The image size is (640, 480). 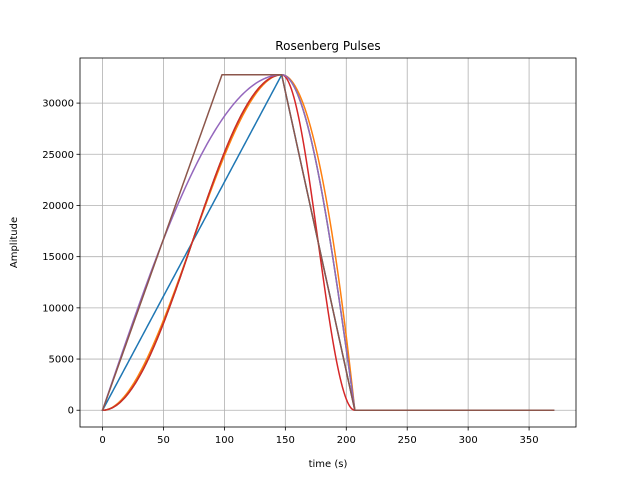 What do you see at coordinates (529, 440) in the screenshot?
I see `x-tick-label: 350` at bounding box center [529, 440].